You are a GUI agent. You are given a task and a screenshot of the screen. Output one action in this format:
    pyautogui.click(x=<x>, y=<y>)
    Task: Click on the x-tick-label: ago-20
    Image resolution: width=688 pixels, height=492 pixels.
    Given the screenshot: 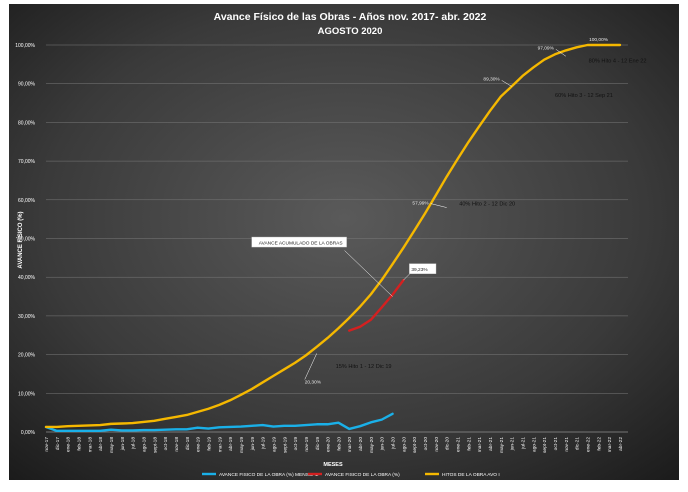 What is the action you would take?
    pyautogui.click(x=404, y=444)
    